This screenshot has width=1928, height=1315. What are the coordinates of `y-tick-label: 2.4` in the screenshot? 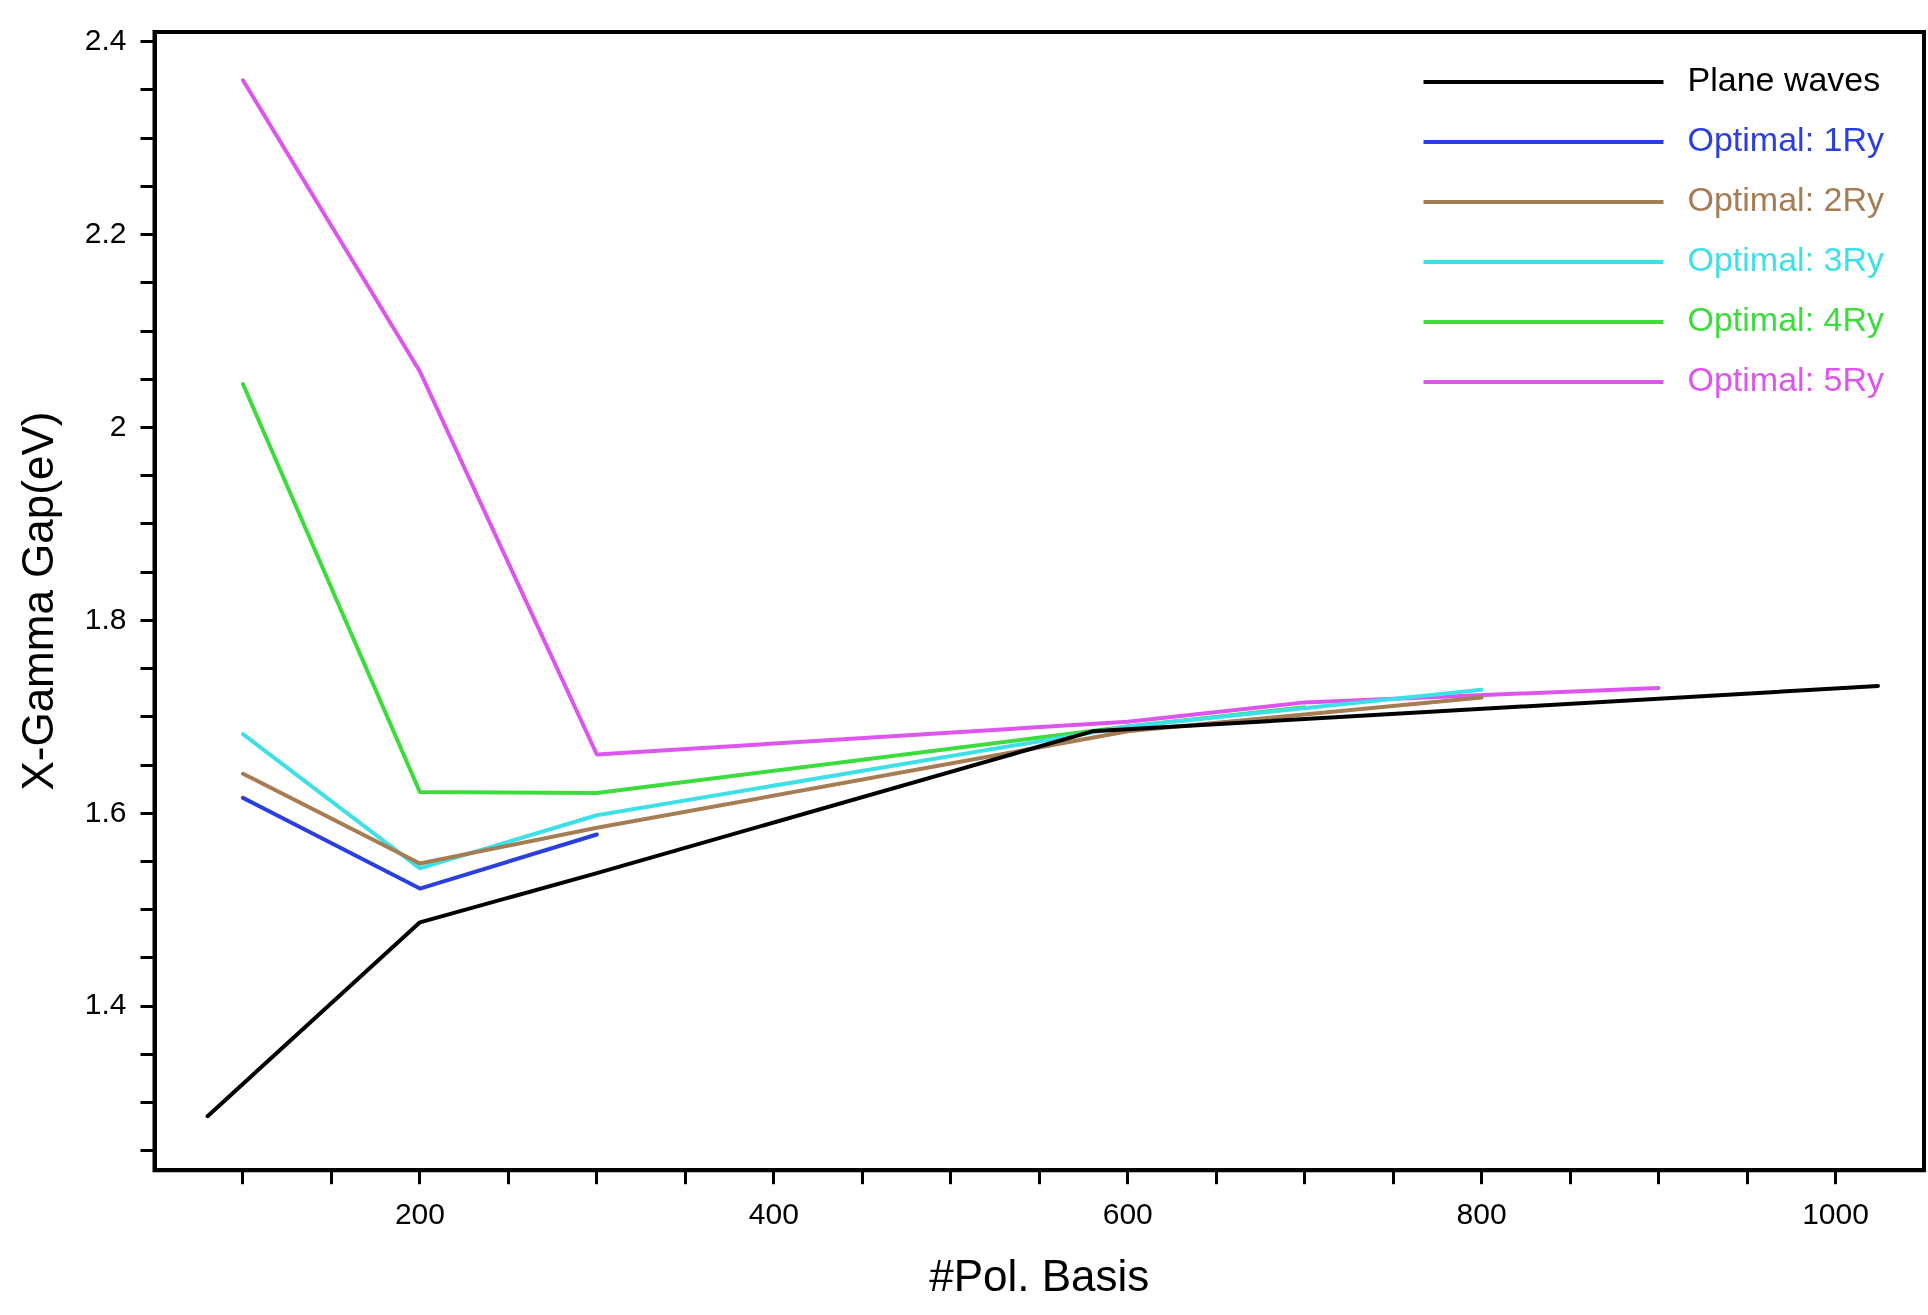 It's located at (105, 39).